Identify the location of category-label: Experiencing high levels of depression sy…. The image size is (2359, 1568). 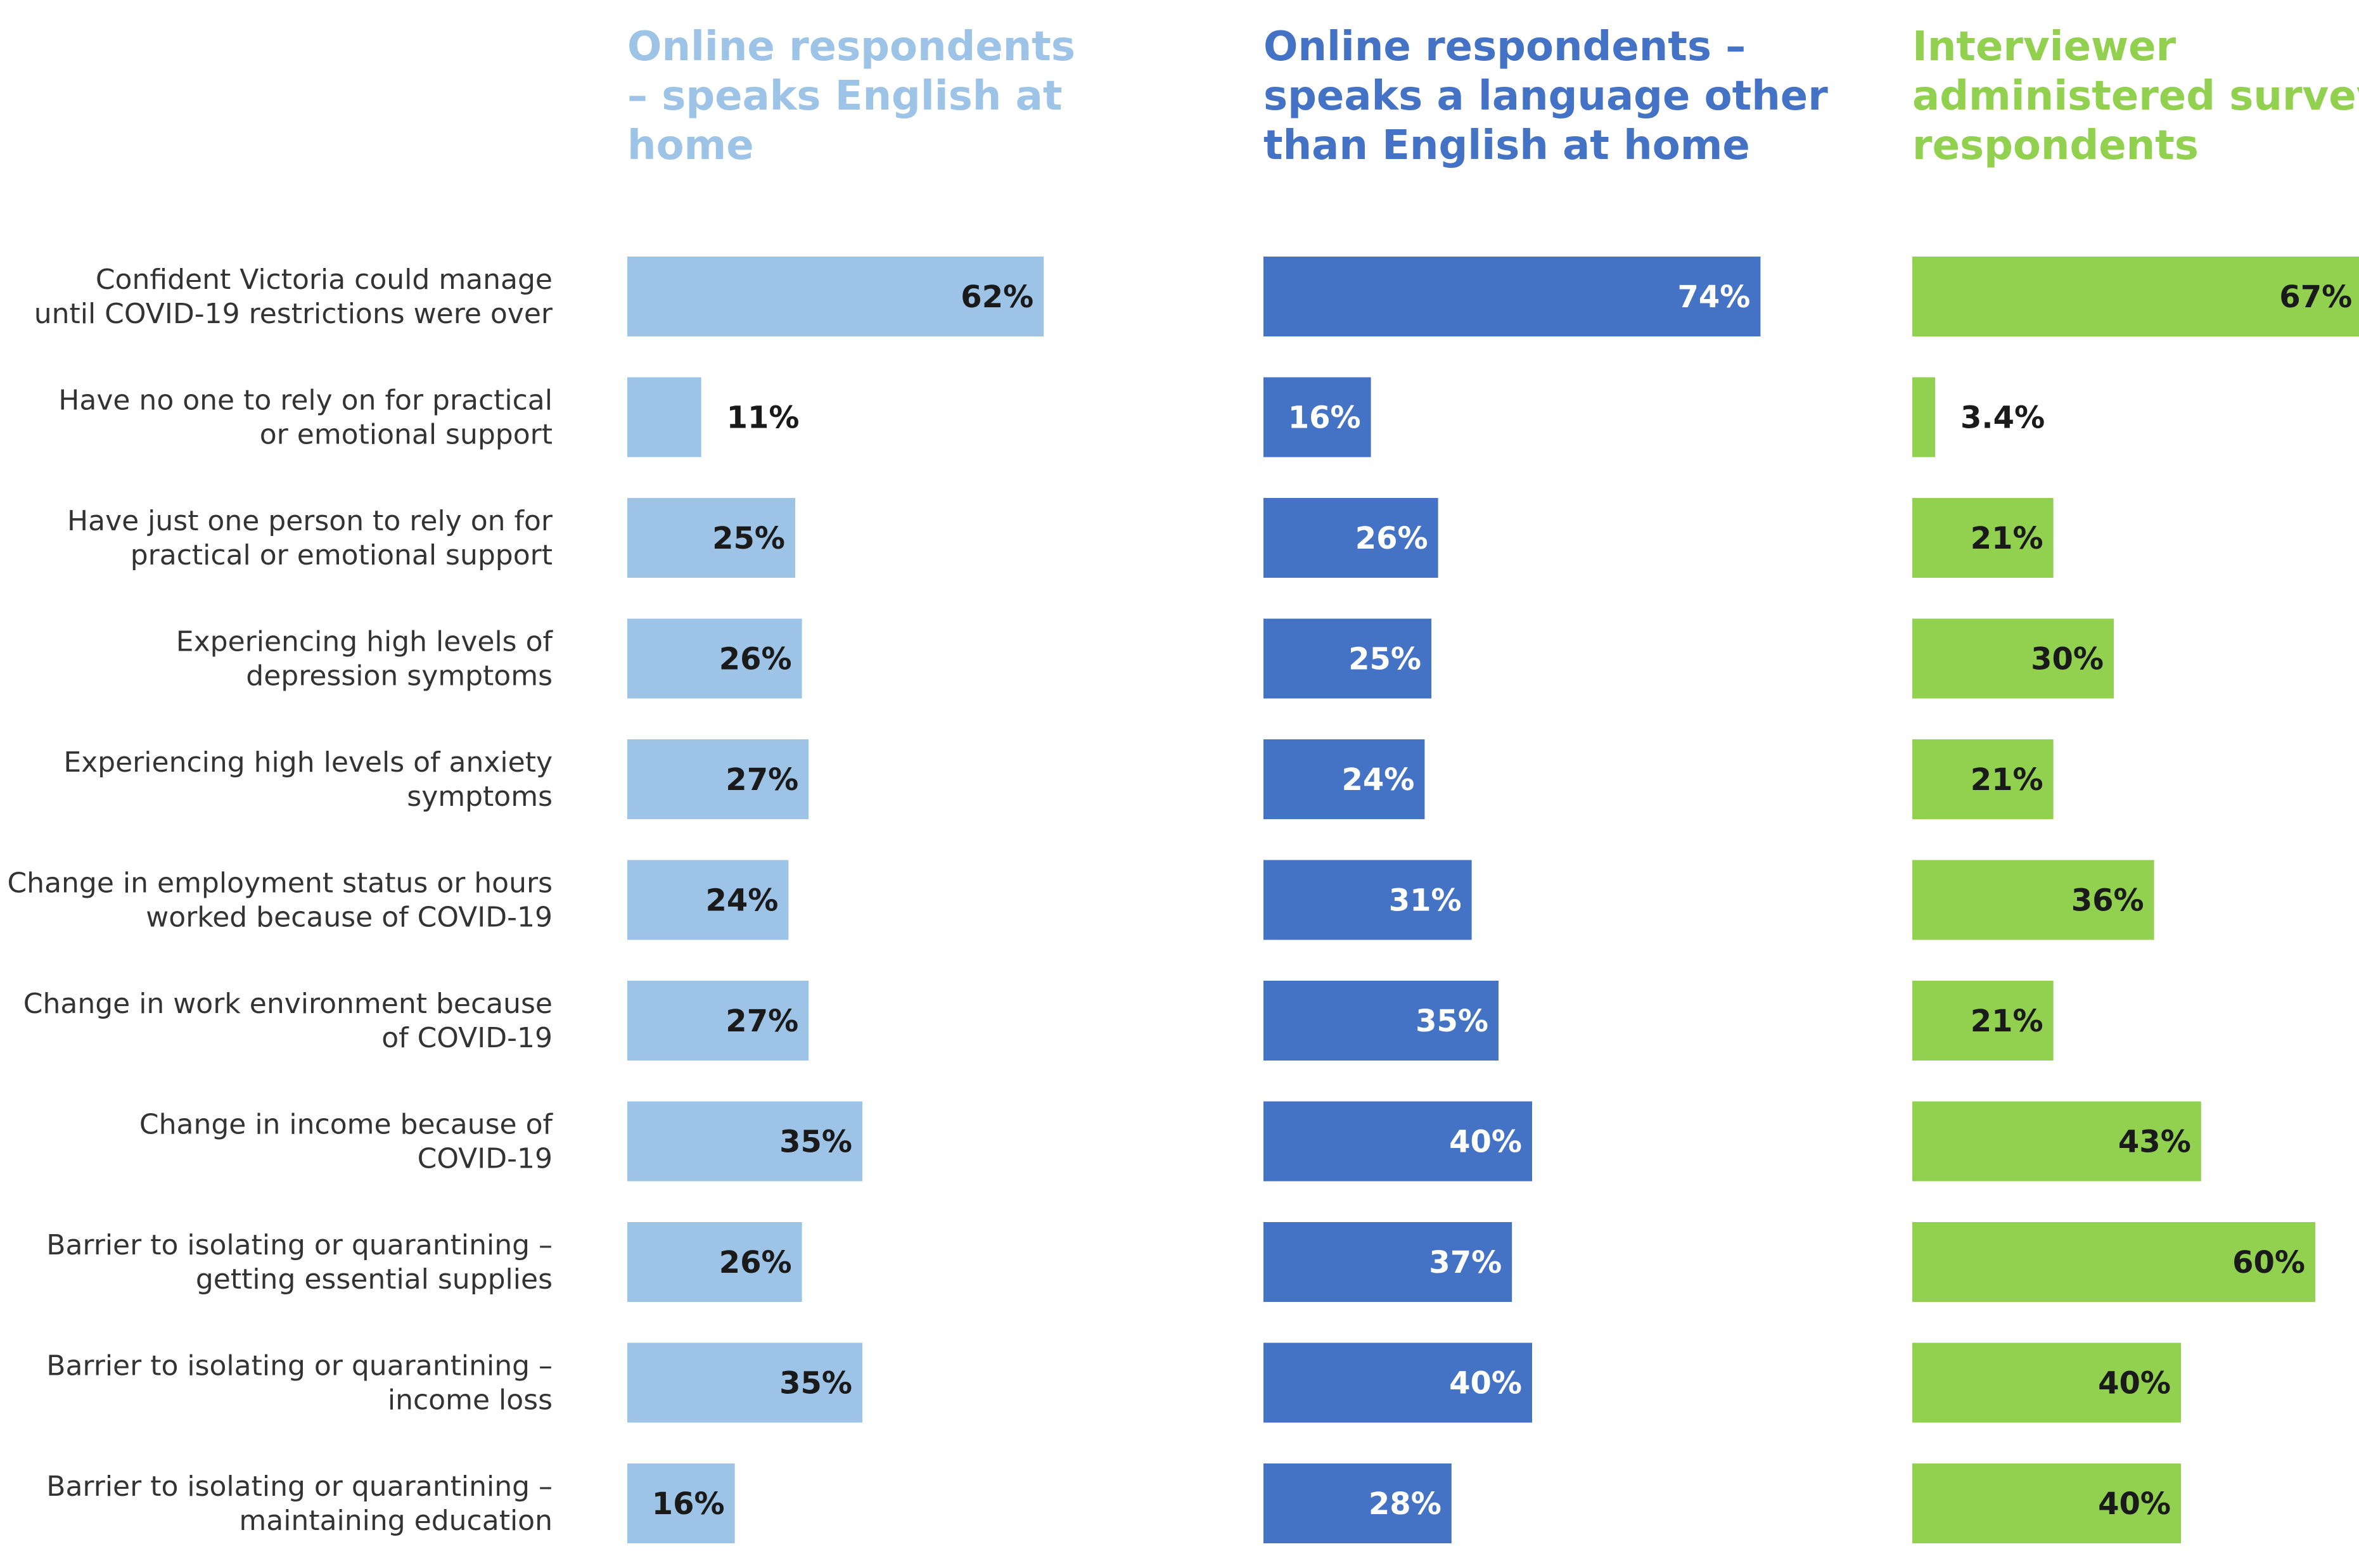
(365, 659).